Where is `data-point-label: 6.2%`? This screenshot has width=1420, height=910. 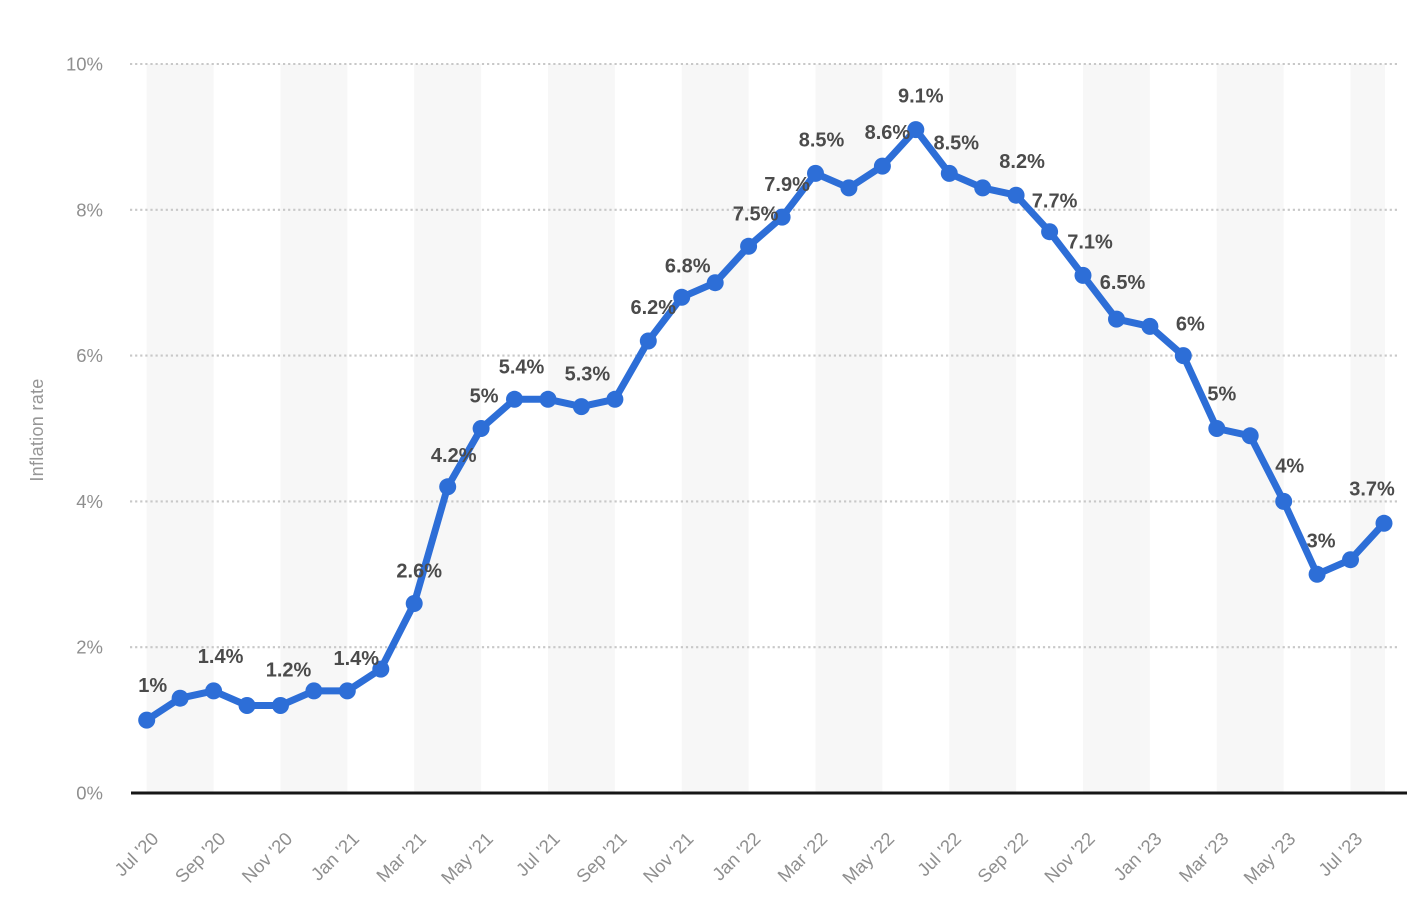
data-point-label: 6.2% is located at coordinates (654, 308).